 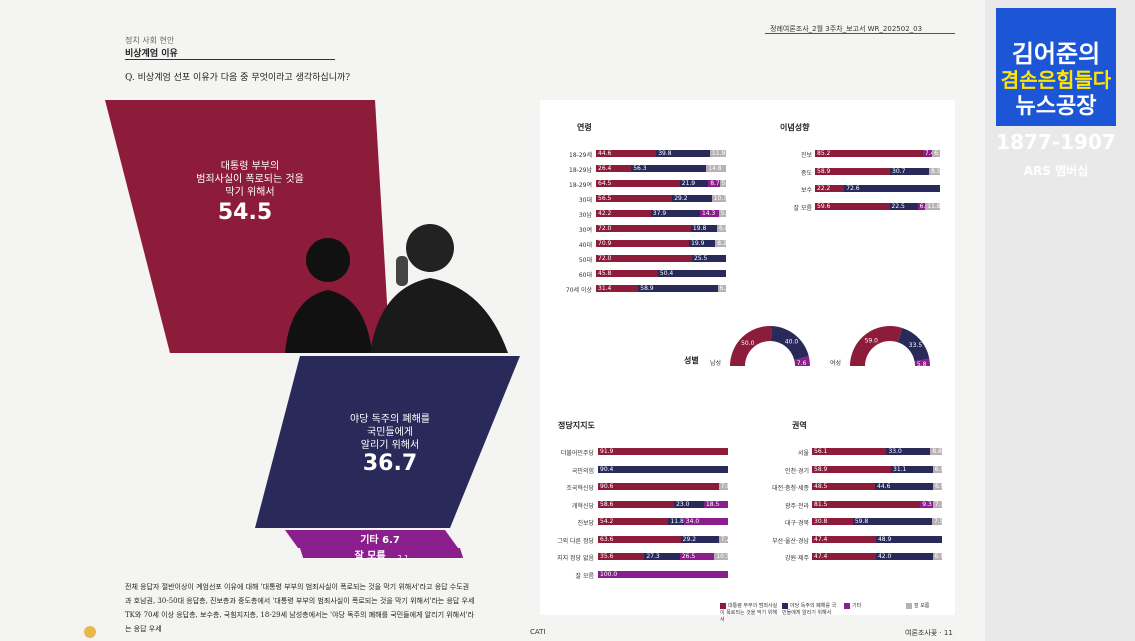 I want to click on ideology-segment: 11.8, so click(x=932, y=206).